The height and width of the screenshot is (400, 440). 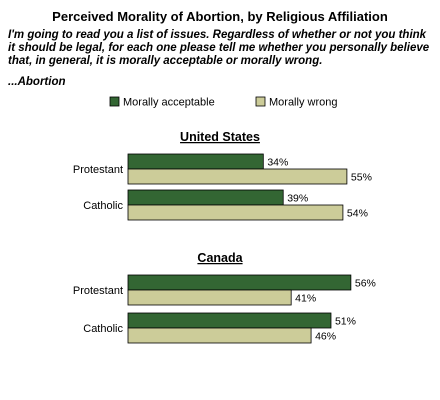 I want to click on legend-label-morally-acceptable: Morally acceptable, so click(x=169, y=103).